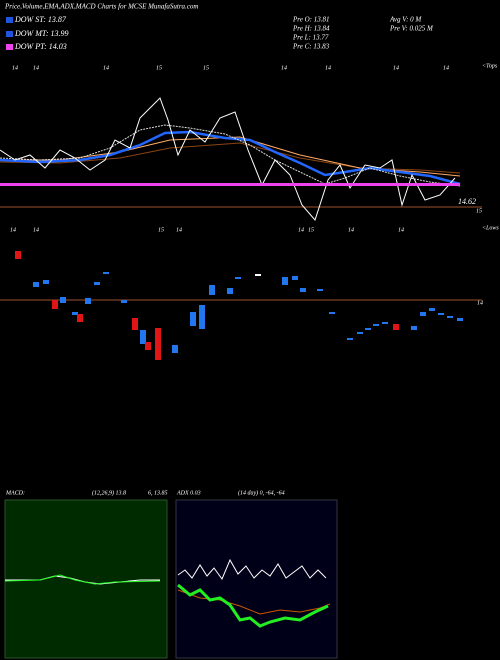  I want to click on prev-close: Pre C: 13.83, so click(311, 47).